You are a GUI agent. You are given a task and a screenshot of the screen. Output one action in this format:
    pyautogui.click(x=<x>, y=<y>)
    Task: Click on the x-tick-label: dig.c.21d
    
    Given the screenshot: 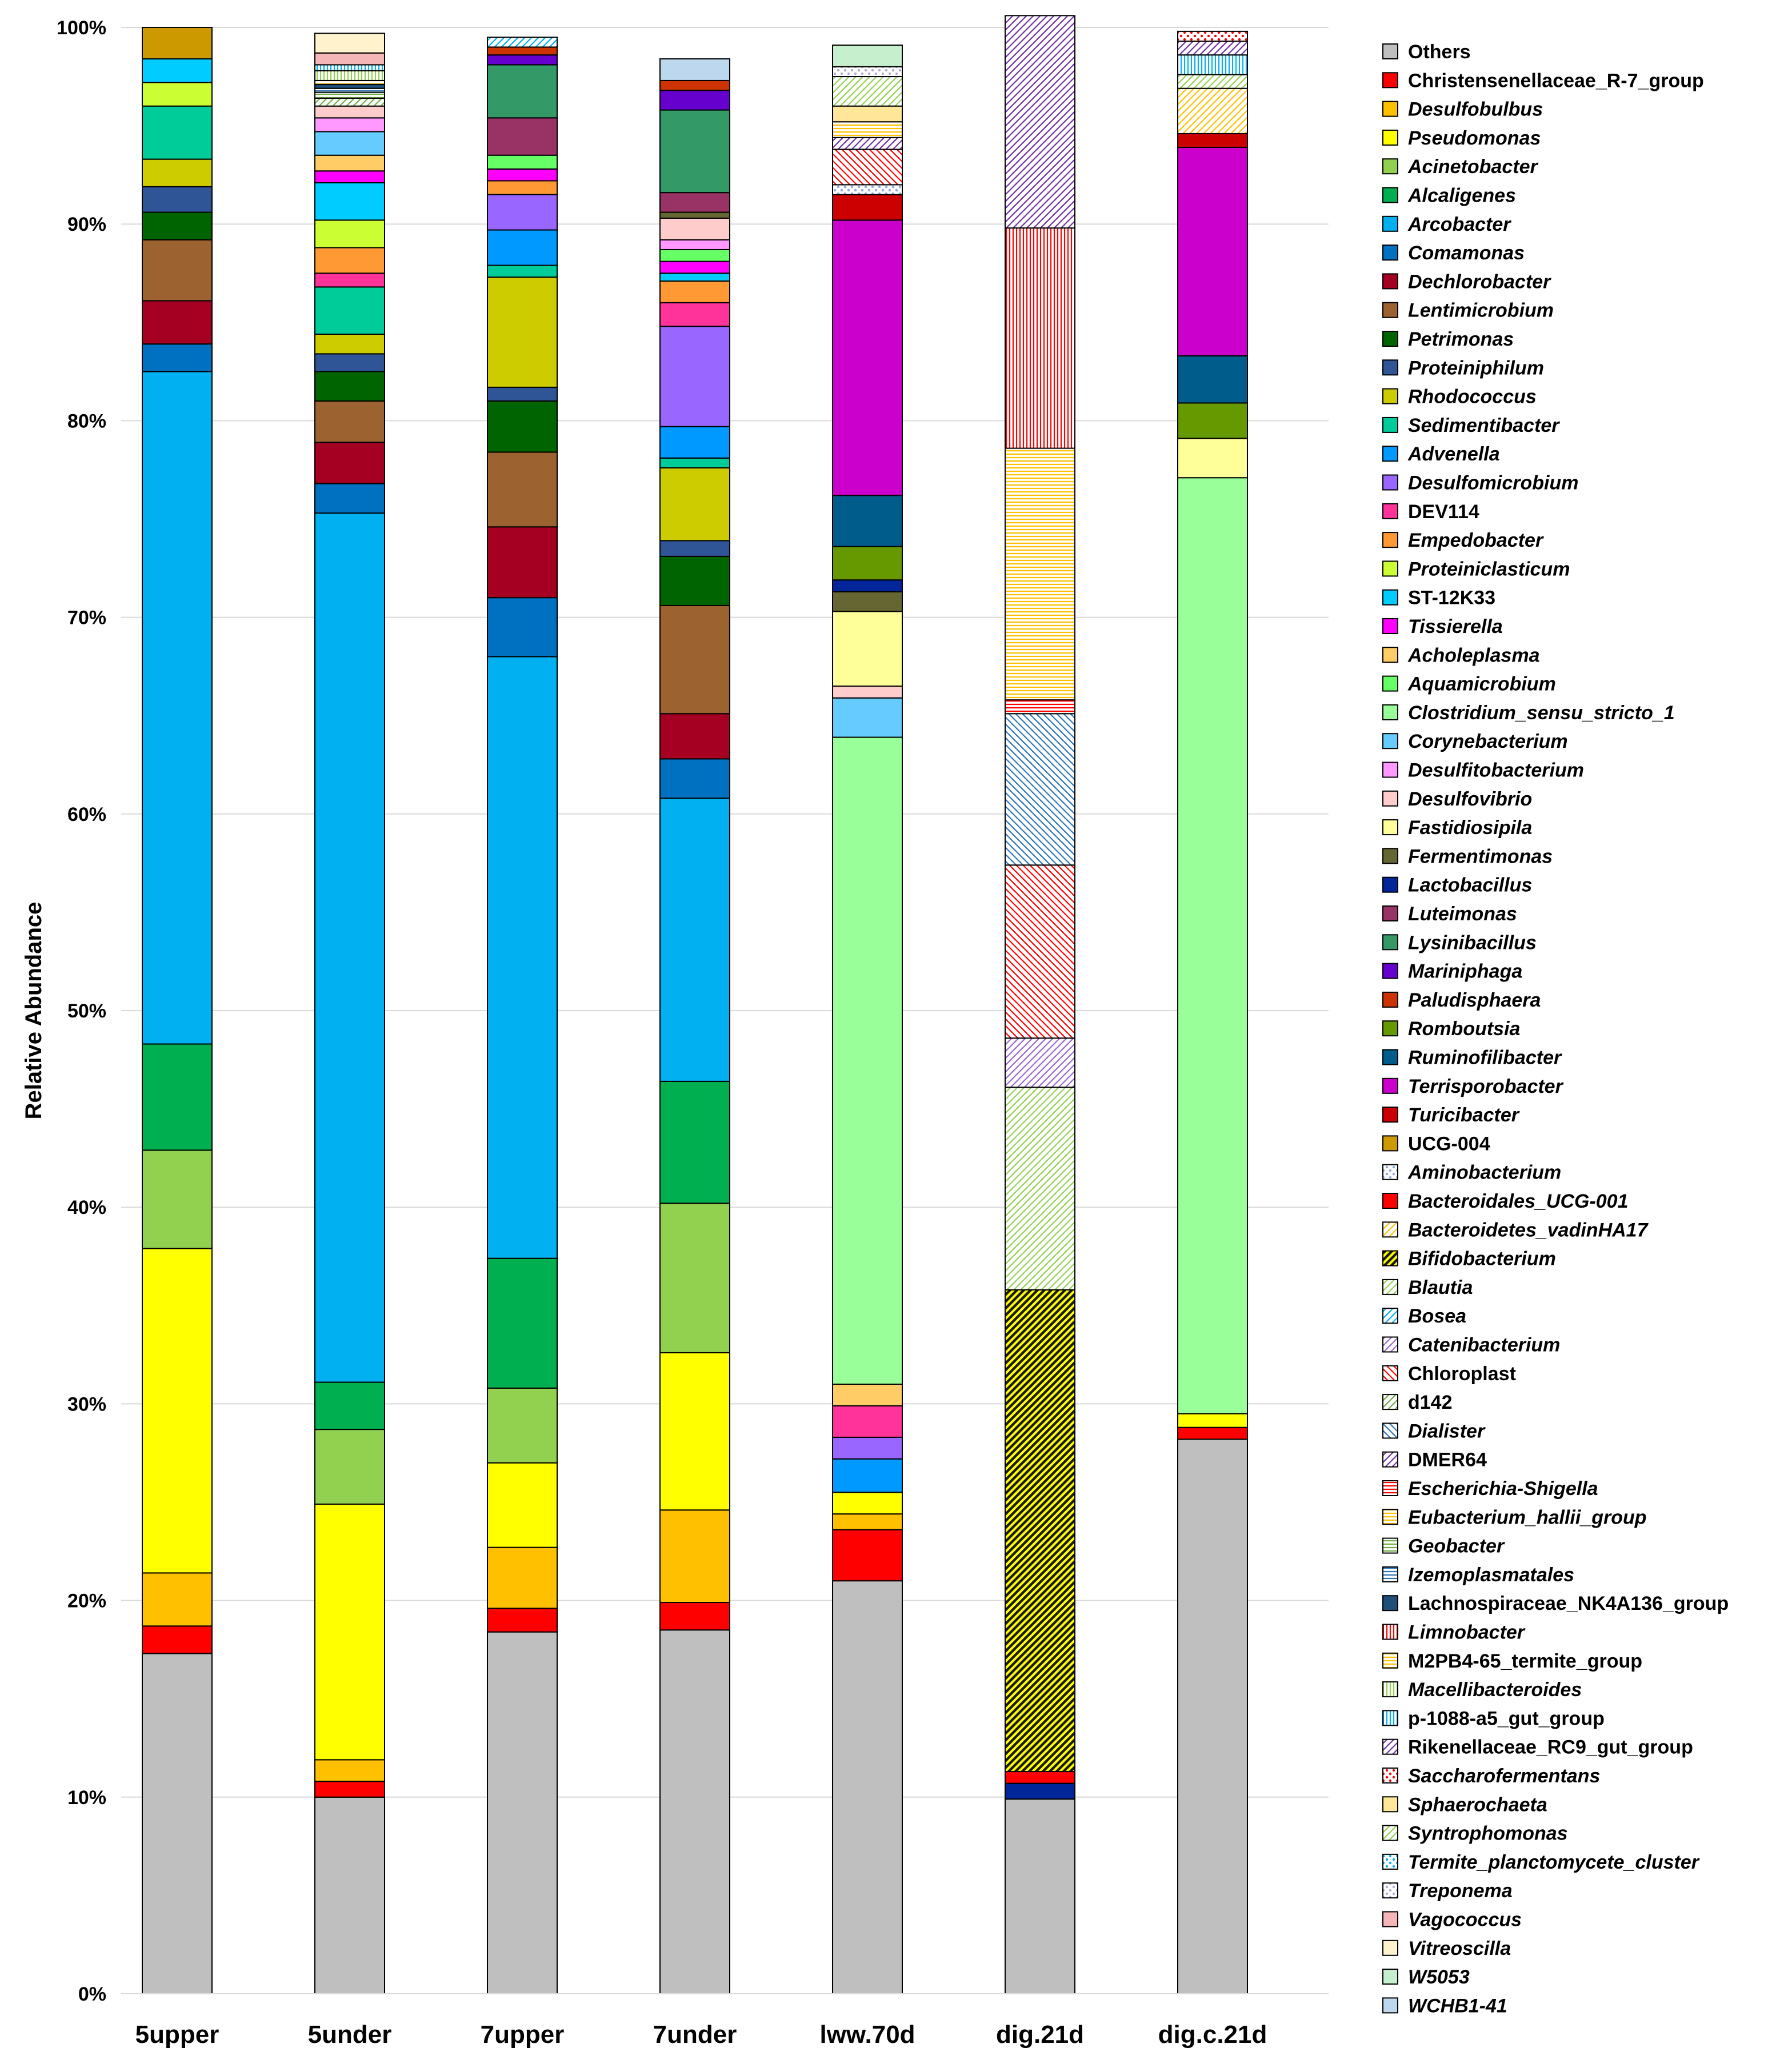 What is the action you would take?
    pyautogui.click(x=1212, y=2035)
    